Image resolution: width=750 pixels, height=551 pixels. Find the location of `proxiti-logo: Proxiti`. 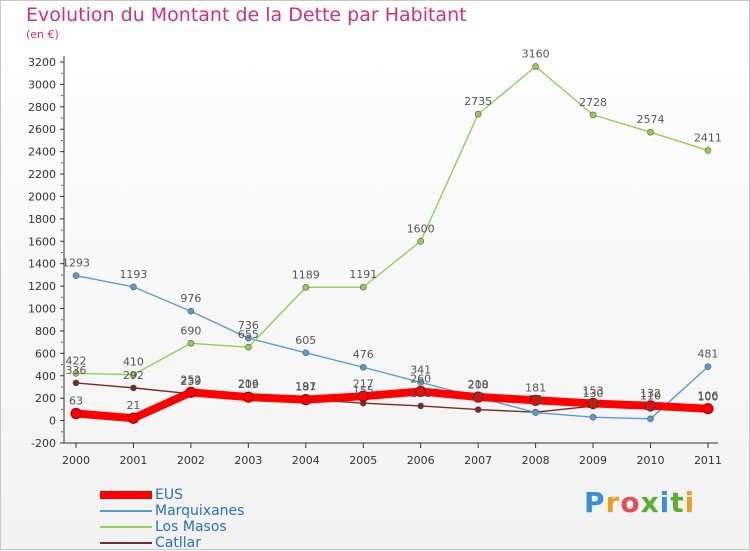

proxiti-logo: Proxiti is located at coordinates (639, 502).